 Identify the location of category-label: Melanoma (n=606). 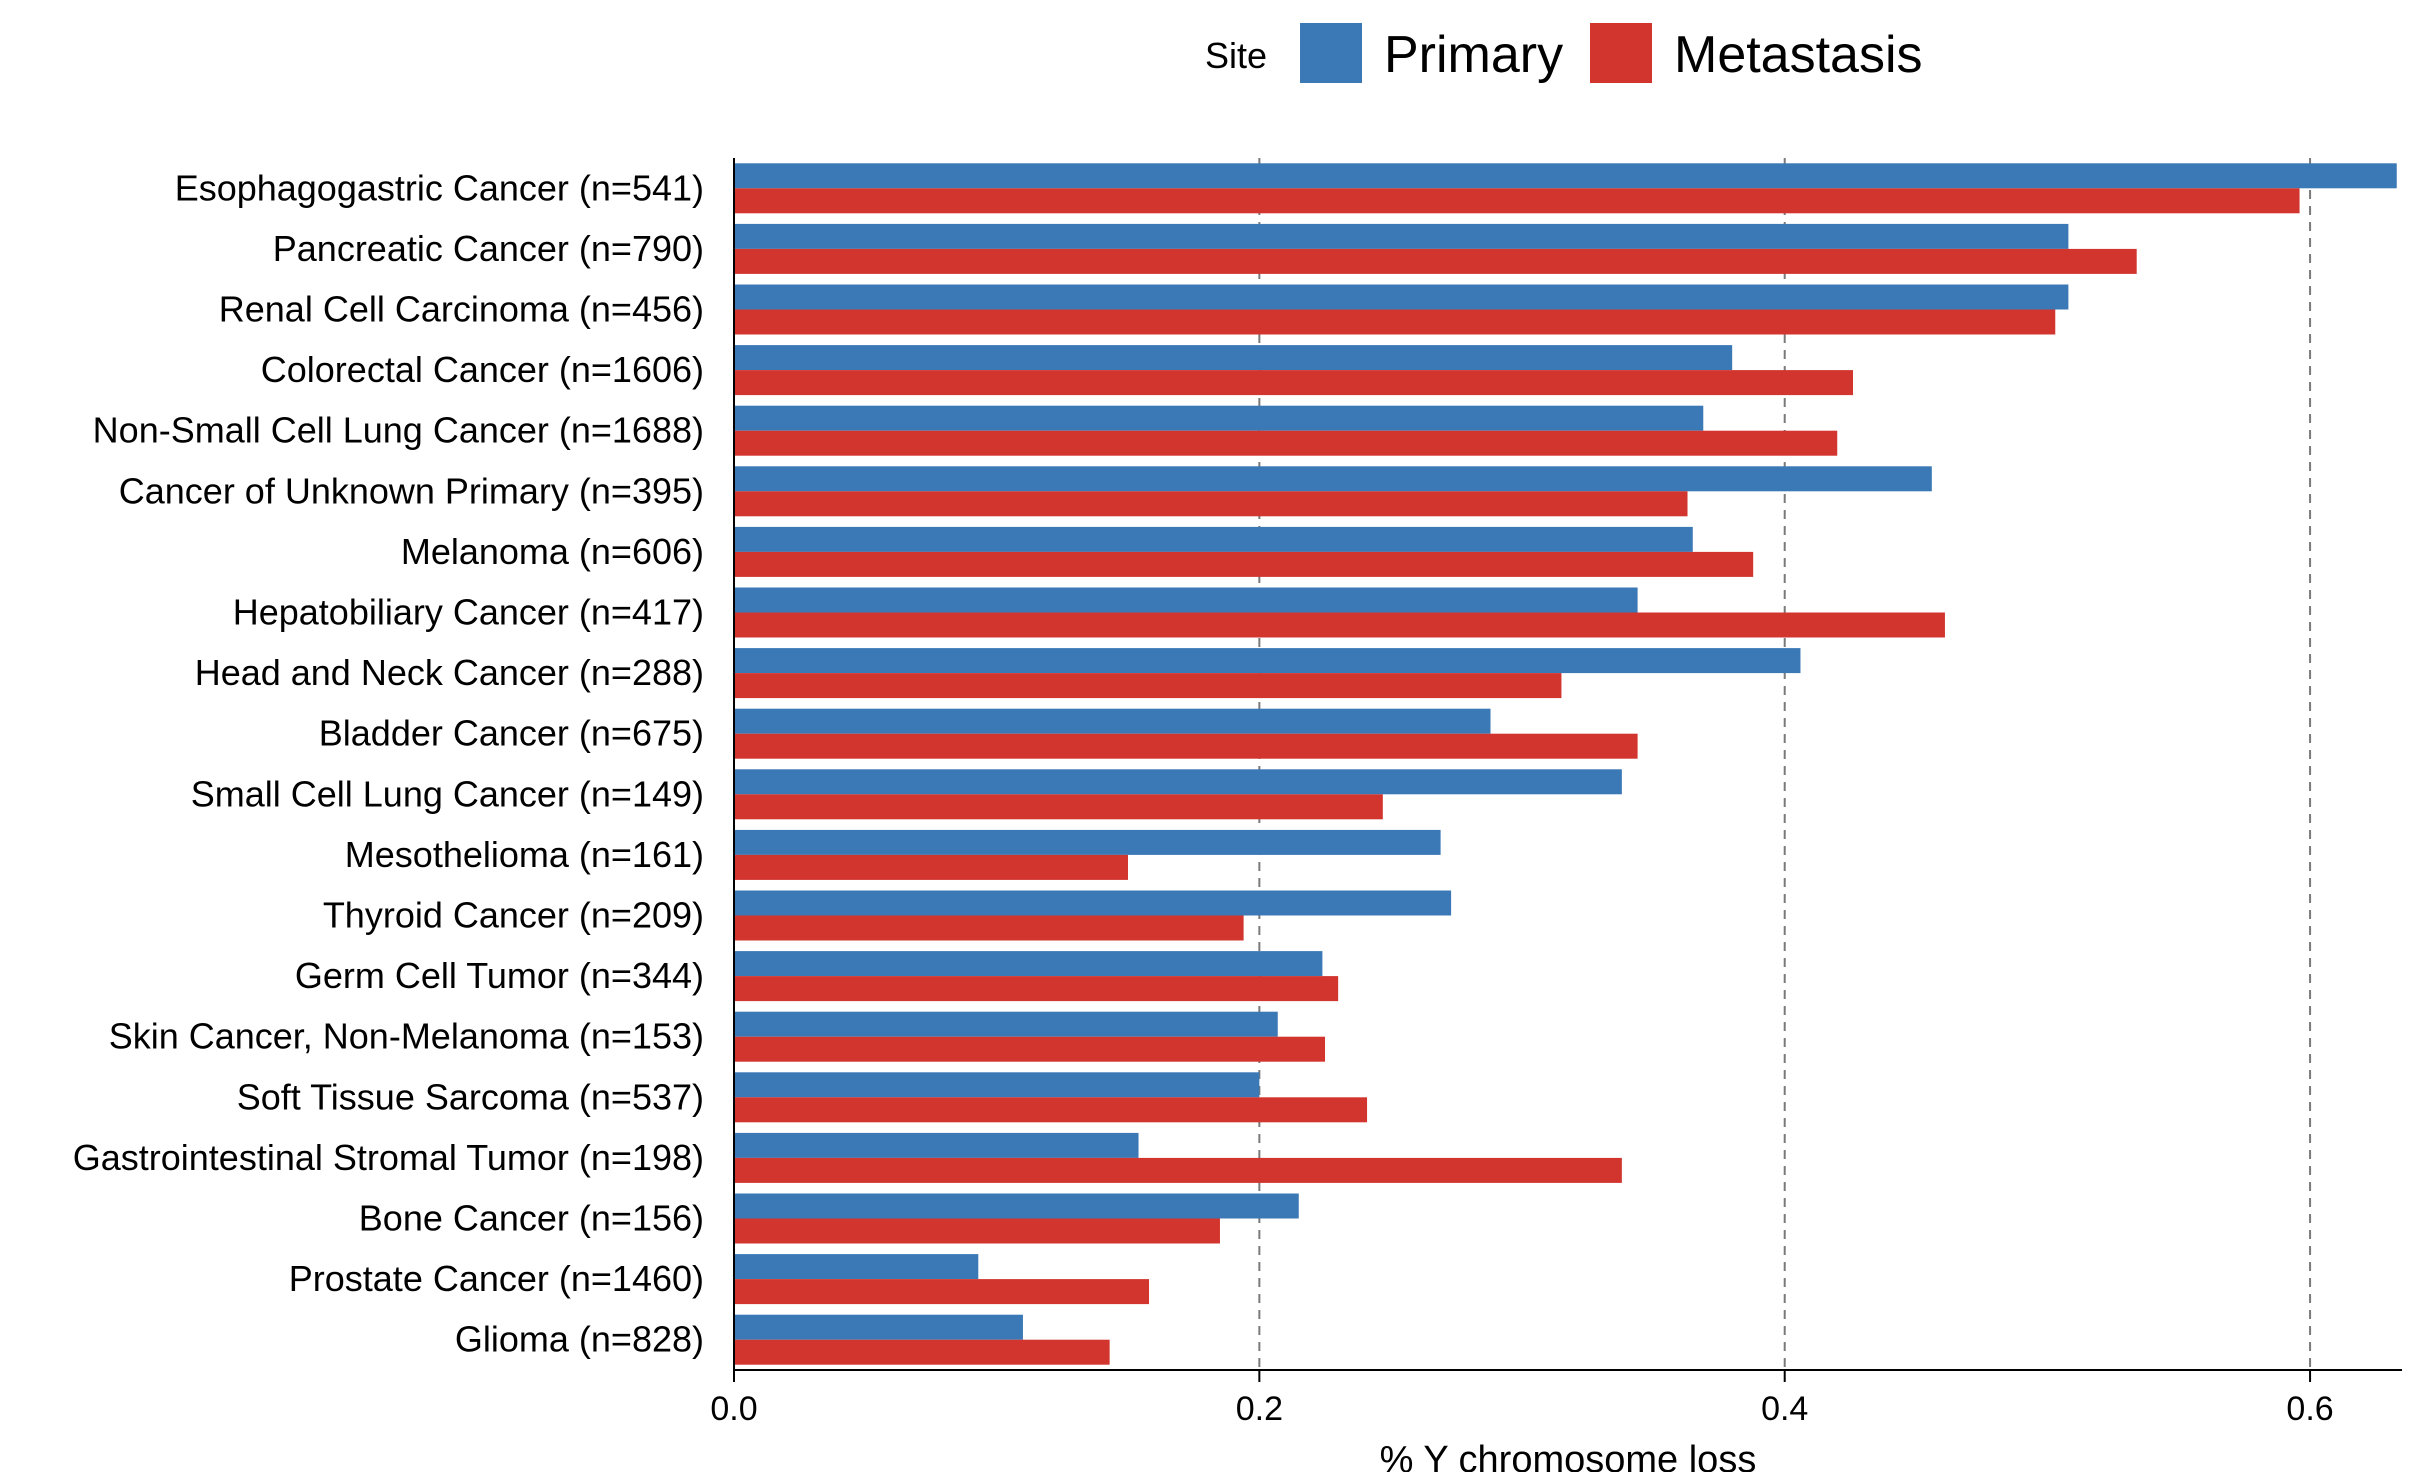
(552, 551).